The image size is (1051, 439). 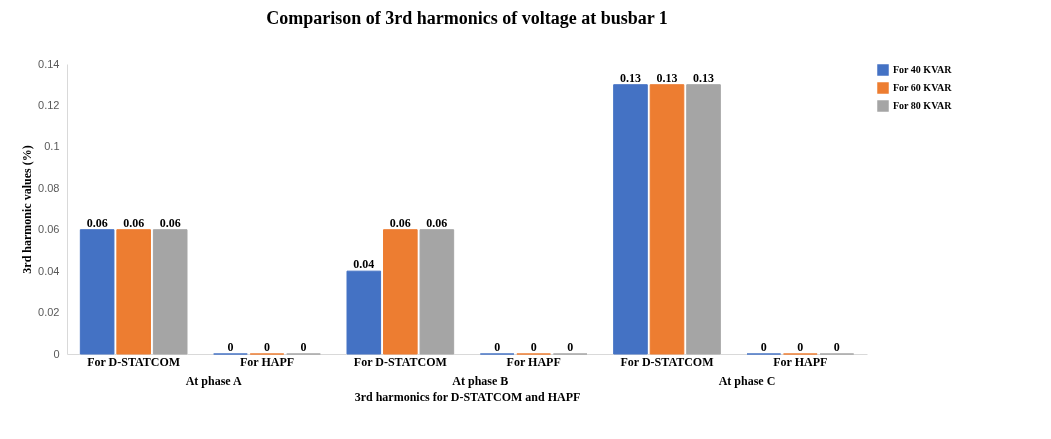 What do you see at coordinates (27, 209) in the screenshot?
I see `y-axis-title: 3rd harmonic values (%)` at bounding box center [27, 209].